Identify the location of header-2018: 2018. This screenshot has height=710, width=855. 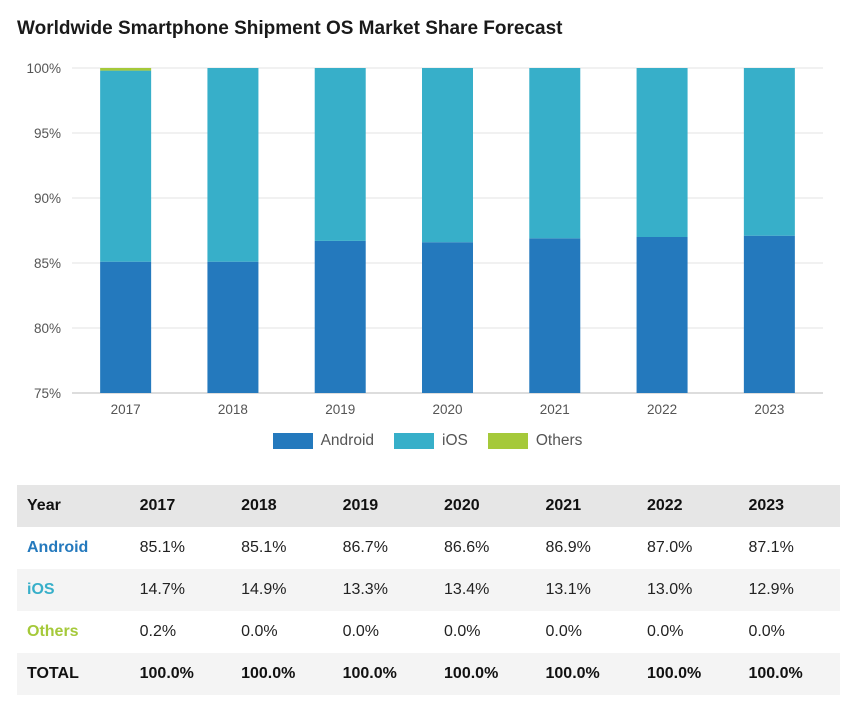
(282, 506).